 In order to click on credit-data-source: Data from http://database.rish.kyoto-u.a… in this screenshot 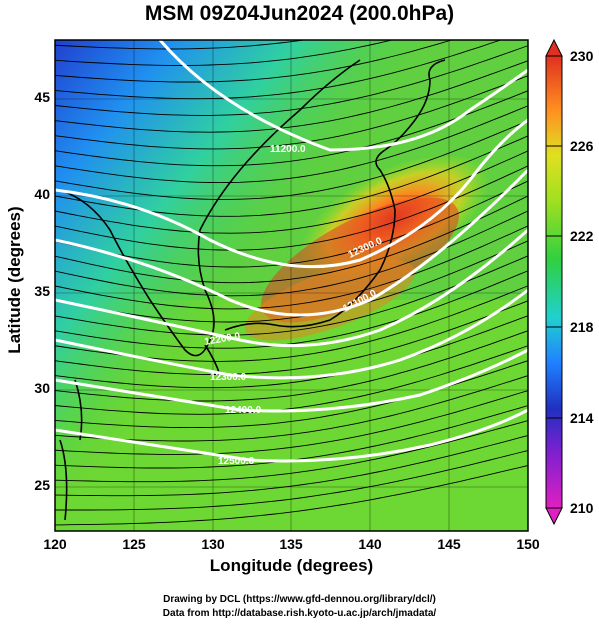, I will do `click(299, 613)`.